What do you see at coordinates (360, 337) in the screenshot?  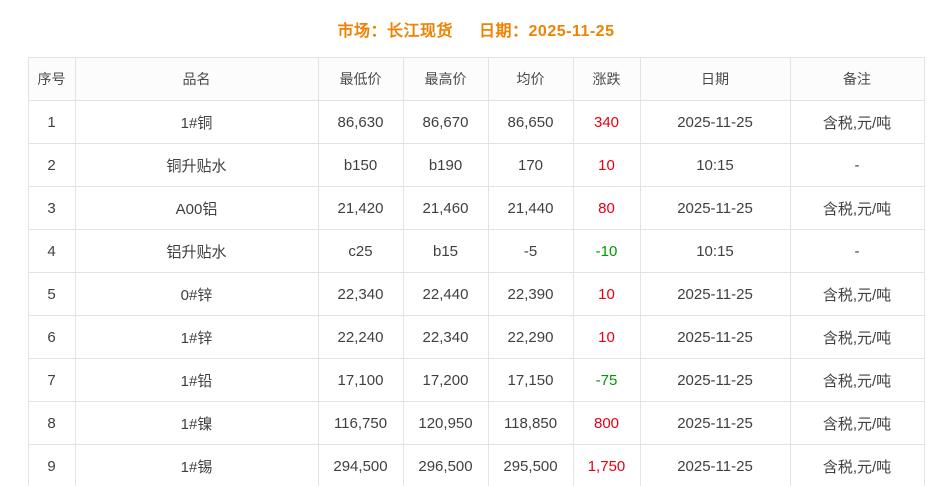 I see `cell-low-price: 22,240` at bounding box center [360, 337].